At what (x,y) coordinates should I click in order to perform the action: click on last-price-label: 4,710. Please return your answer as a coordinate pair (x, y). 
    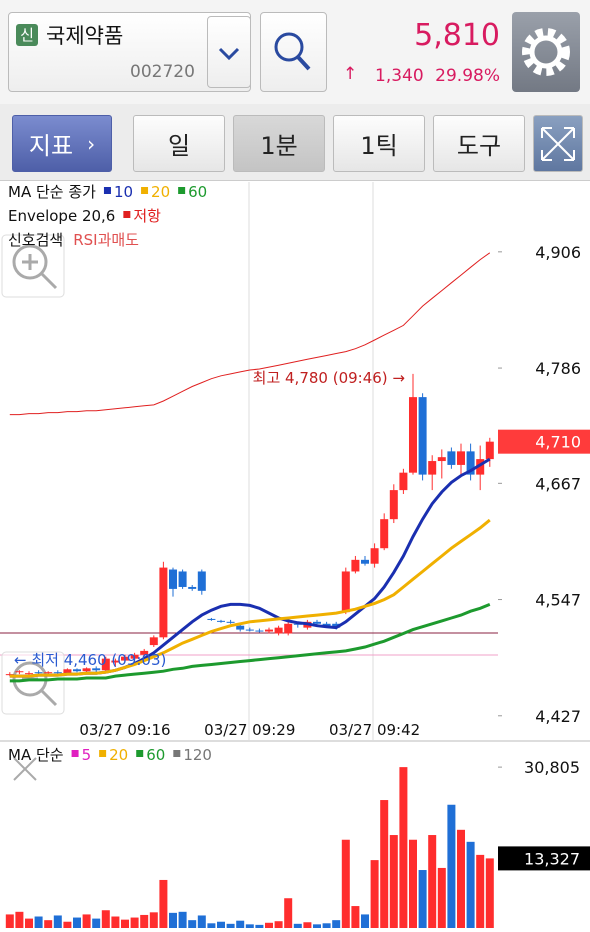
    Looking at the image, I should click on (558, 442).